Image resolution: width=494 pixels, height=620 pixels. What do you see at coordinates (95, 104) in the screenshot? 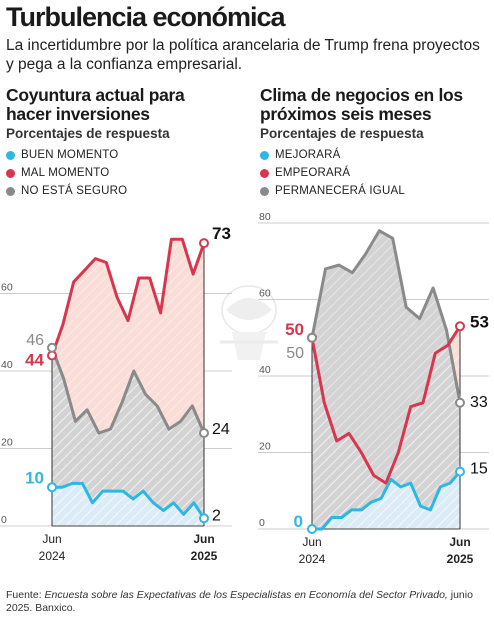
I see `chart-title: Coyuntura actual para hacer inversiones` at bounding box center [95, 104].